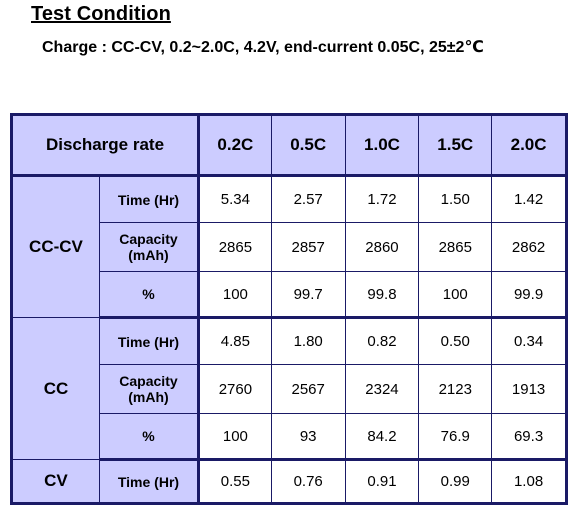 The width and height of the screenshot is (572, 505). I want to click on table-cell: 0.76, so click(308, 481).